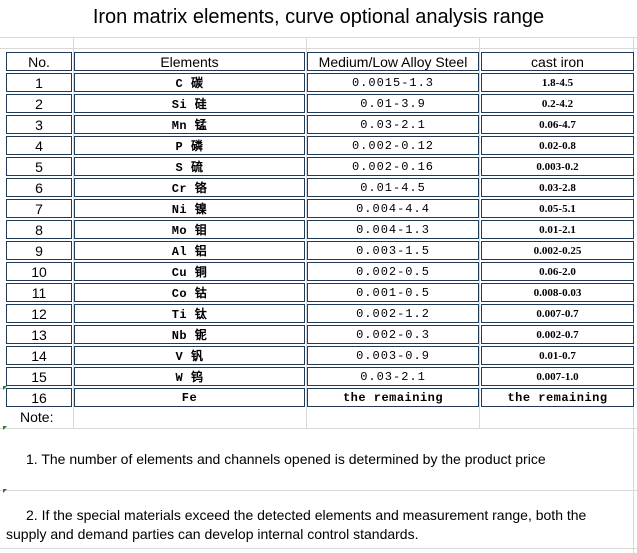  What do you see at coordinates (189, 82) in the screenshot?
I see `row-element-cell: C 碳` at bounding box center [189, 82].